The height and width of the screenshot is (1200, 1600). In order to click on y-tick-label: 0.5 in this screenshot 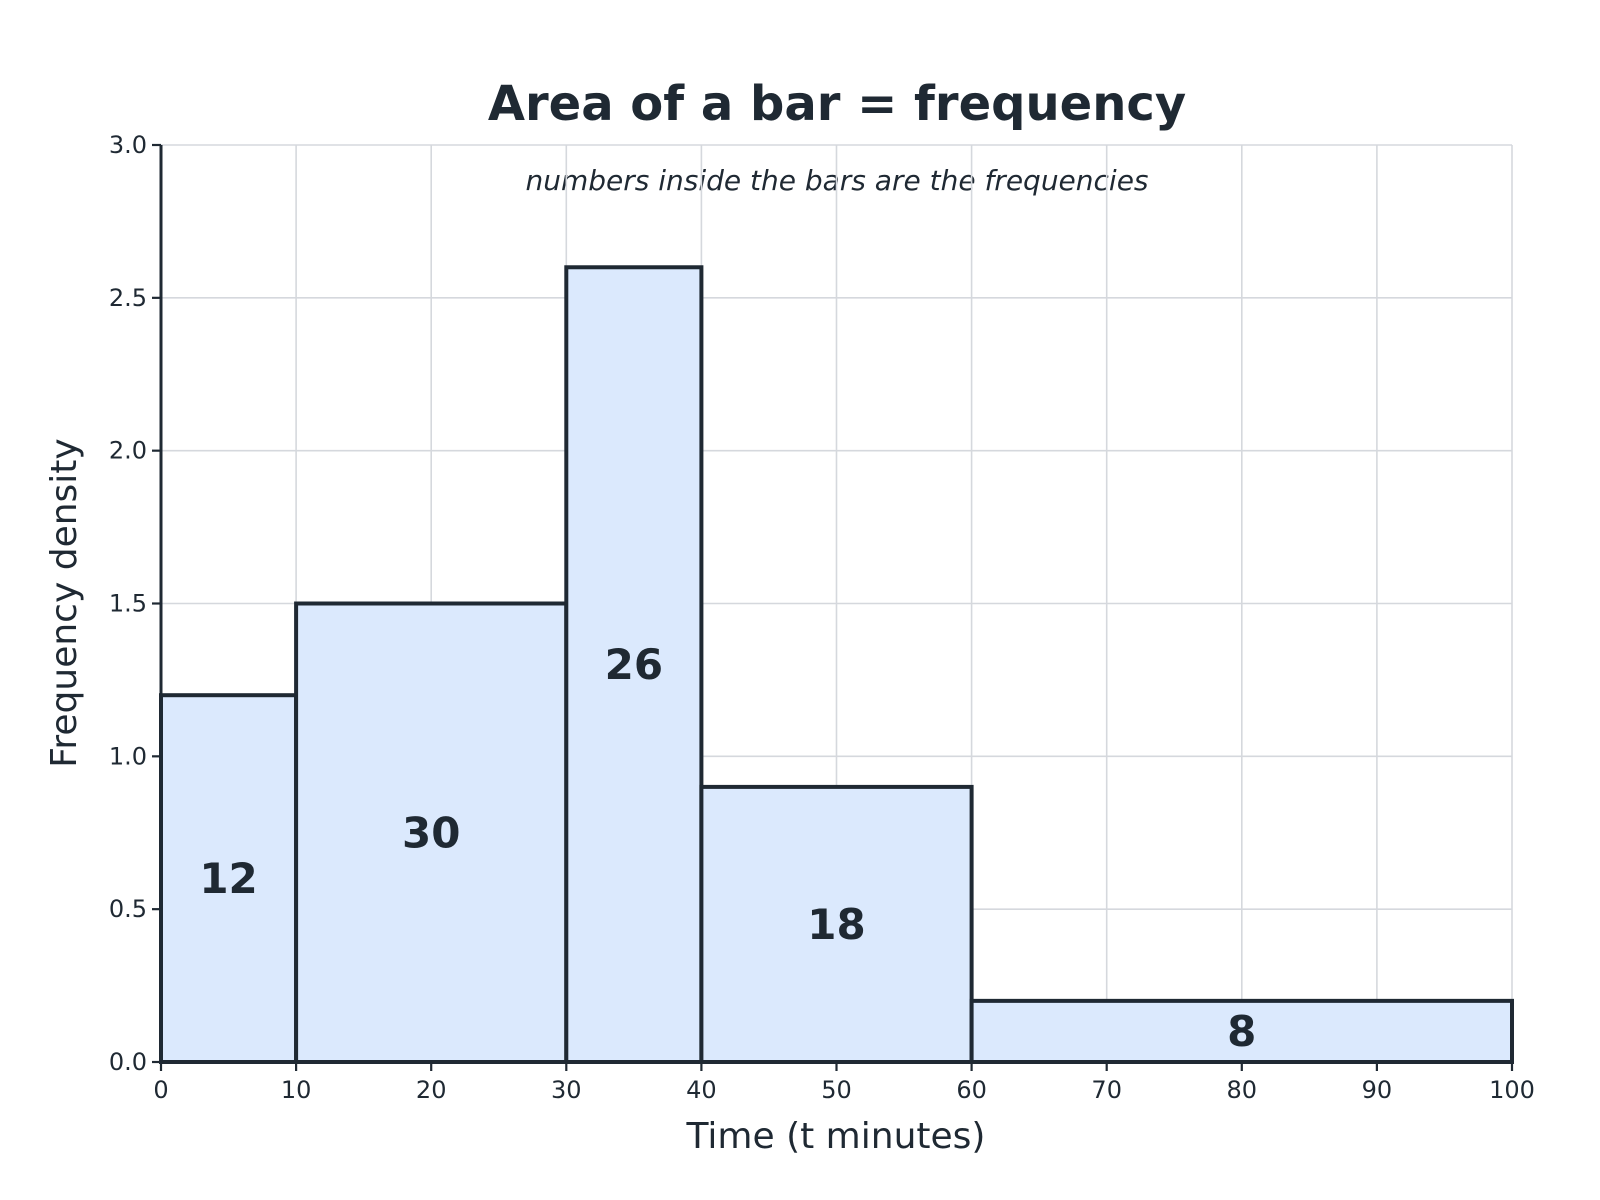, I will do `click(128, 909)`.